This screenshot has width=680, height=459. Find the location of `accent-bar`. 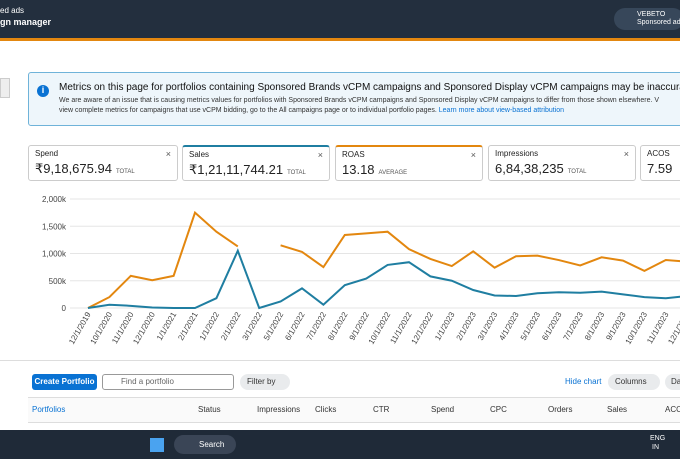

accent-bar is located at coordinates (340, 39).